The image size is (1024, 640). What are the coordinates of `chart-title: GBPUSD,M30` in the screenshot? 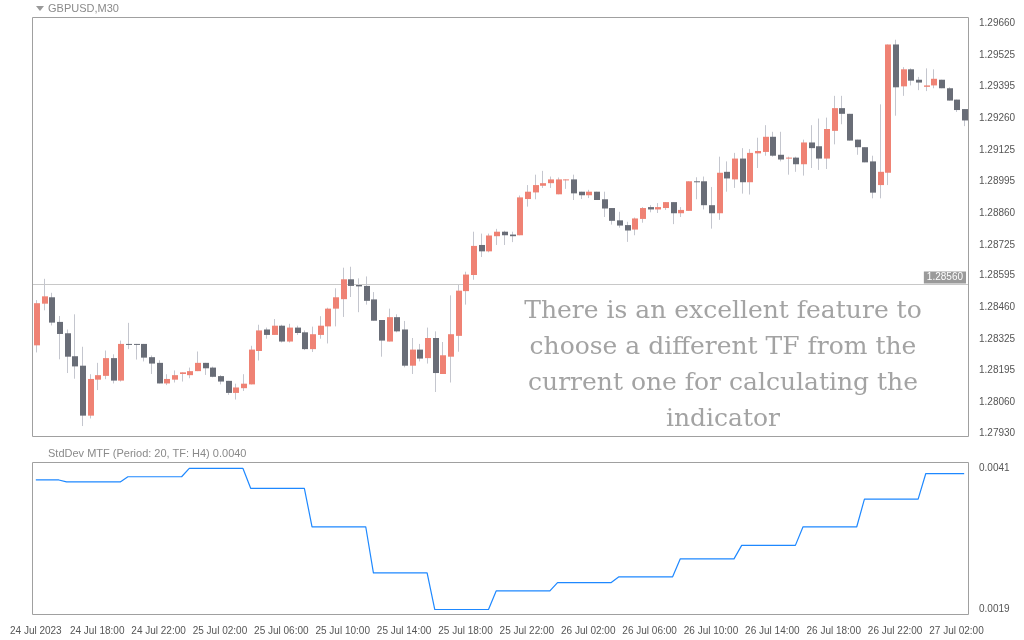 It's located at (83, 7).